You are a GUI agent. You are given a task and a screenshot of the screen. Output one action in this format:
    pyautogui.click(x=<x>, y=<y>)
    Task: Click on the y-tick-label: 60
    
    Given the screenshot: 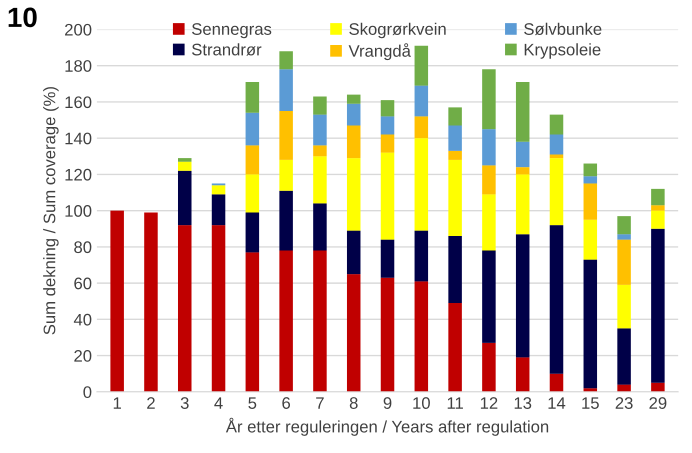 What is the action you would take?
    pyautogui.click(x=83, y=284)
    